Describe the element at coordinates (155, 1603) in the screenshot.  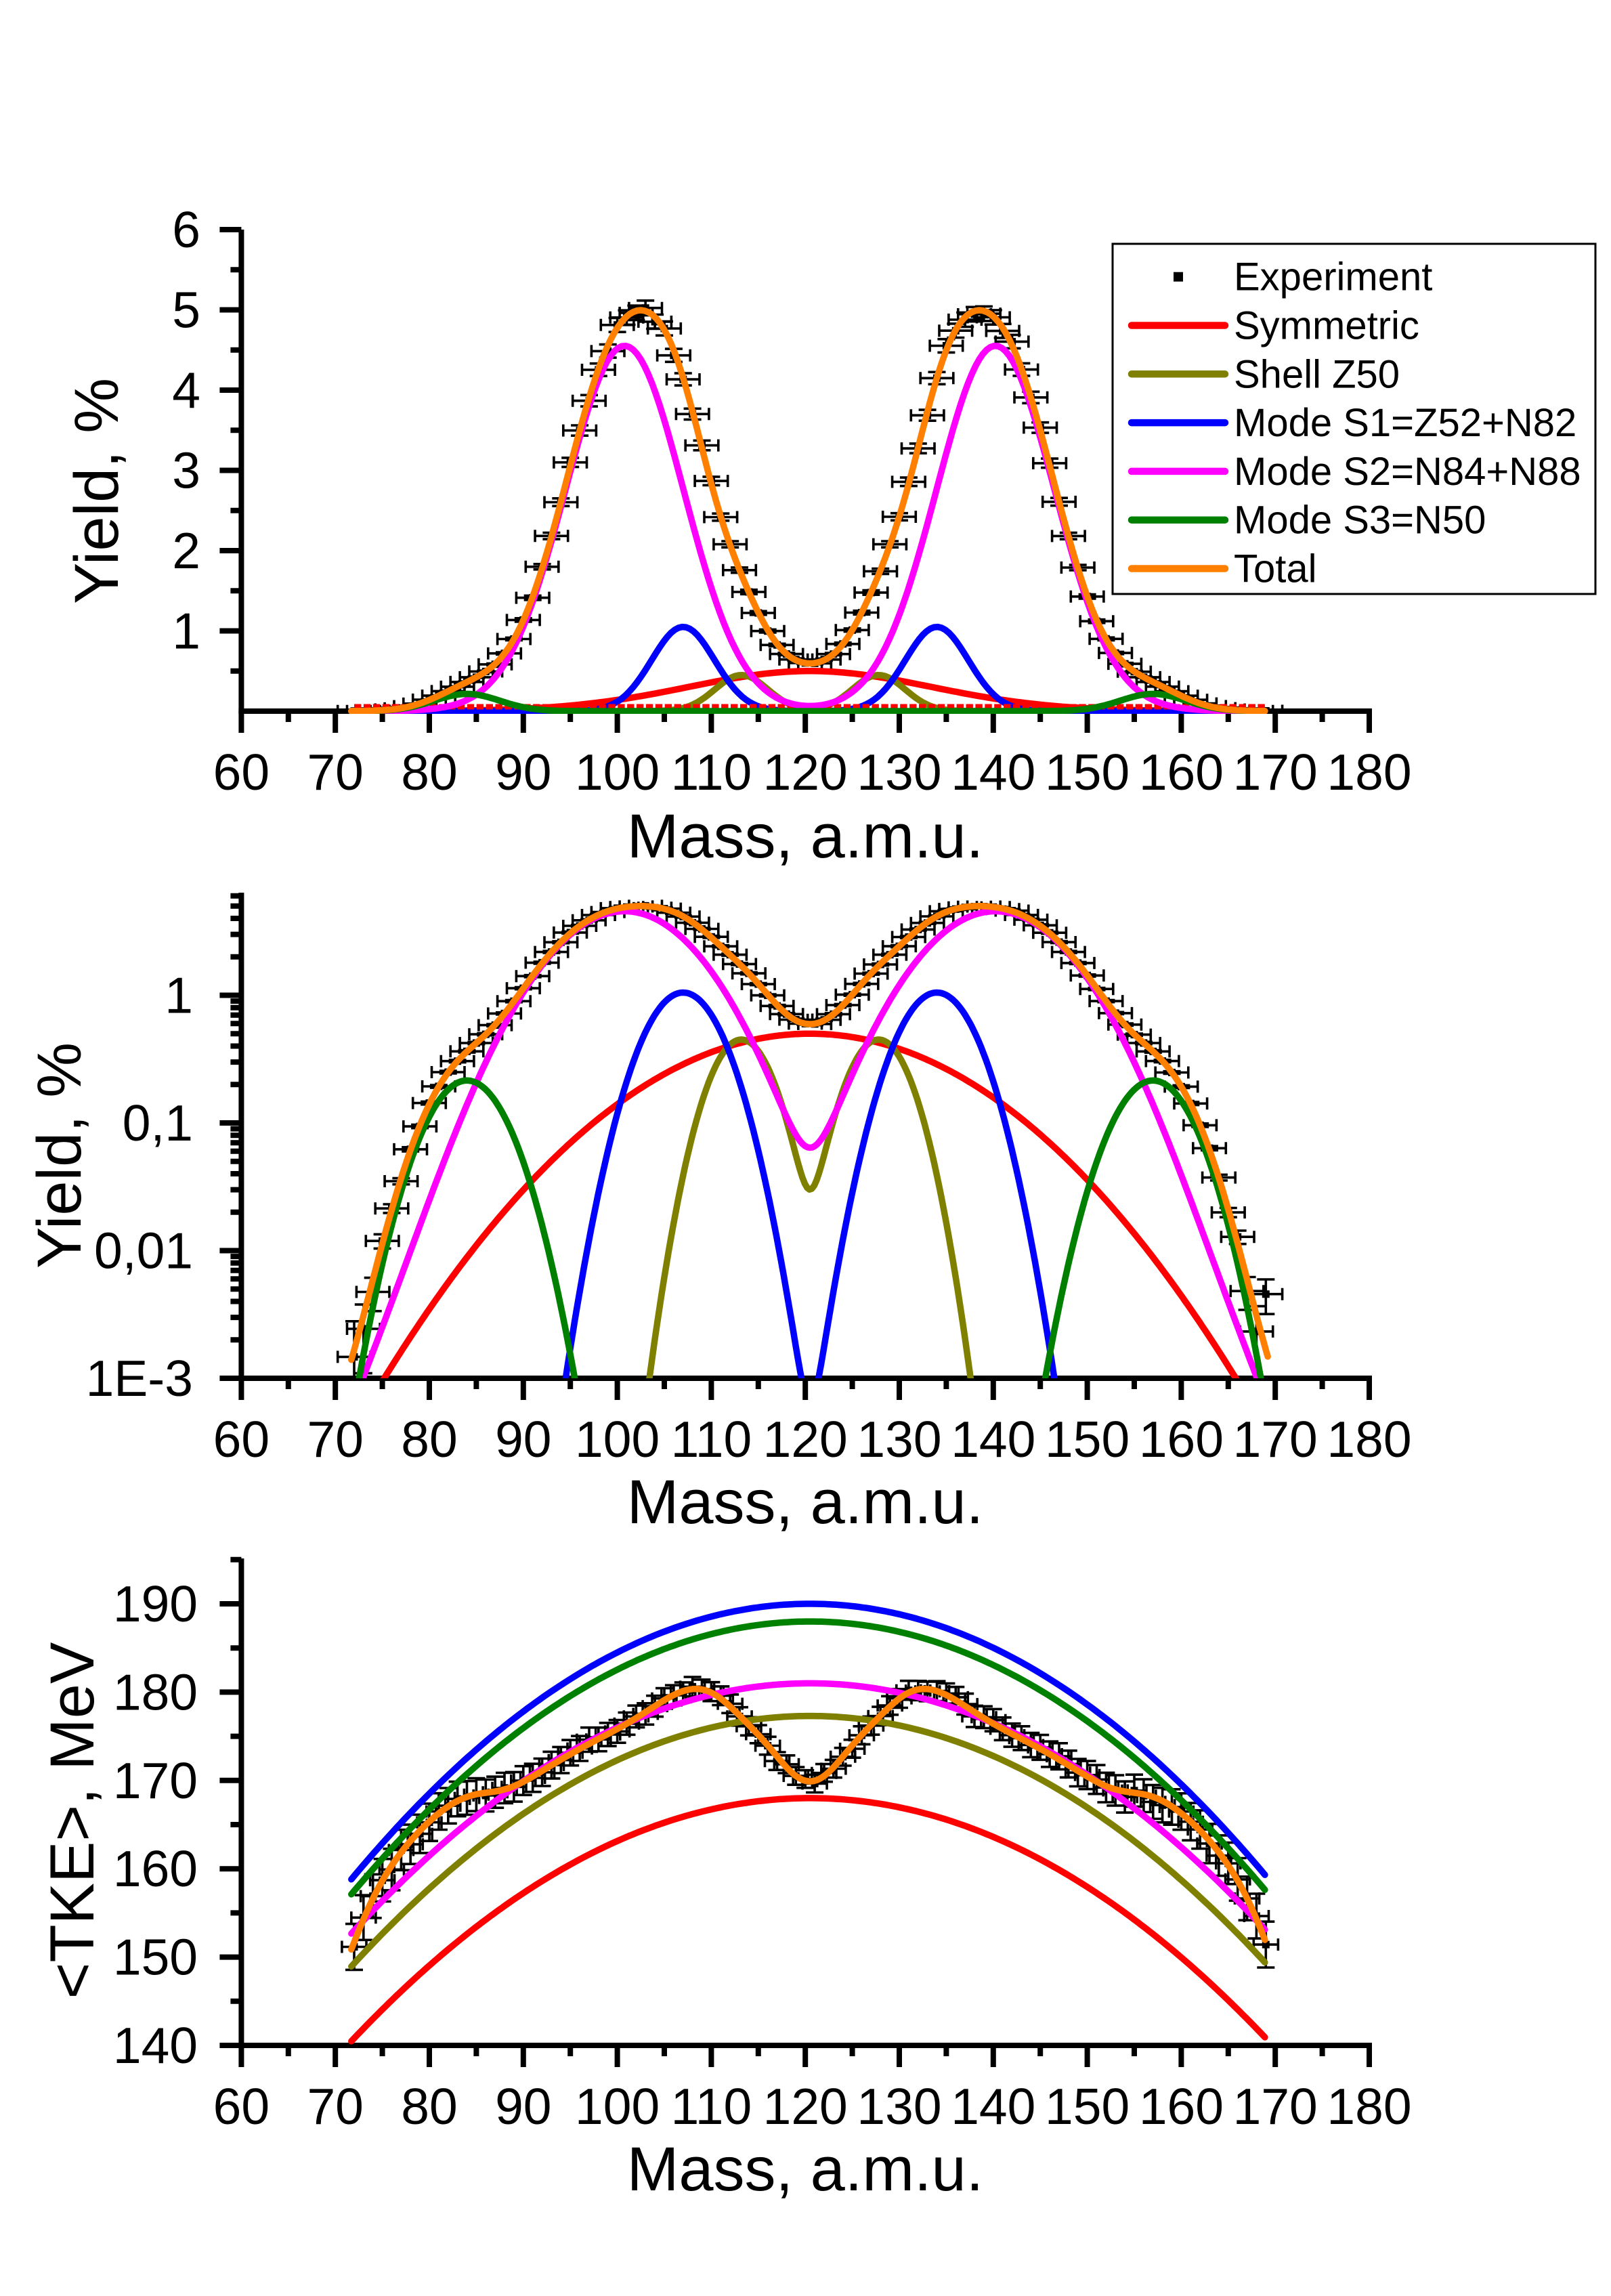
I see `svg-text: 190` at that location.